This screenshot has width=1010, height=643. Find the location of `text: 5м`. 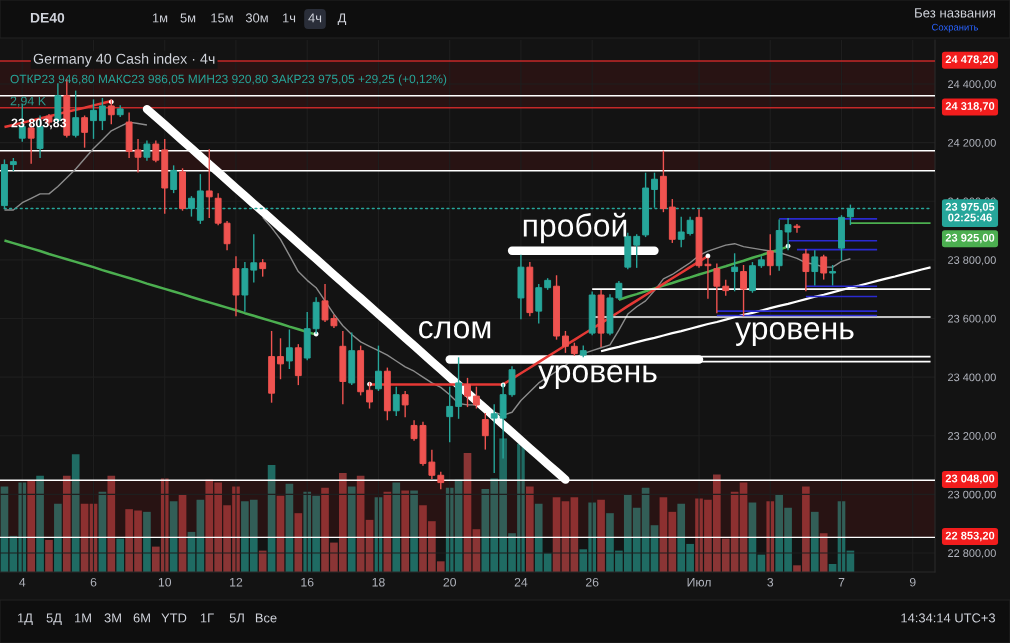

text: 5м is located at coordinates (188, 18).